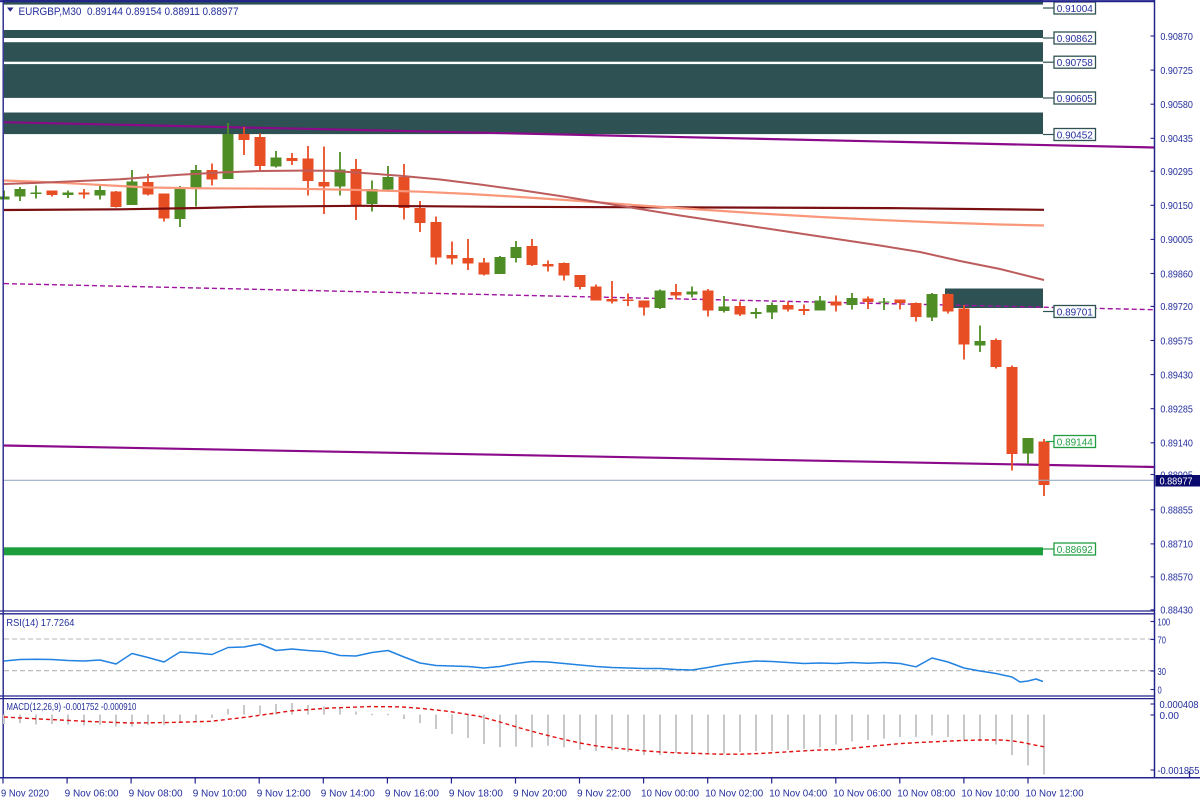  I want to click on svg-text: 30, so click(1162, 672).